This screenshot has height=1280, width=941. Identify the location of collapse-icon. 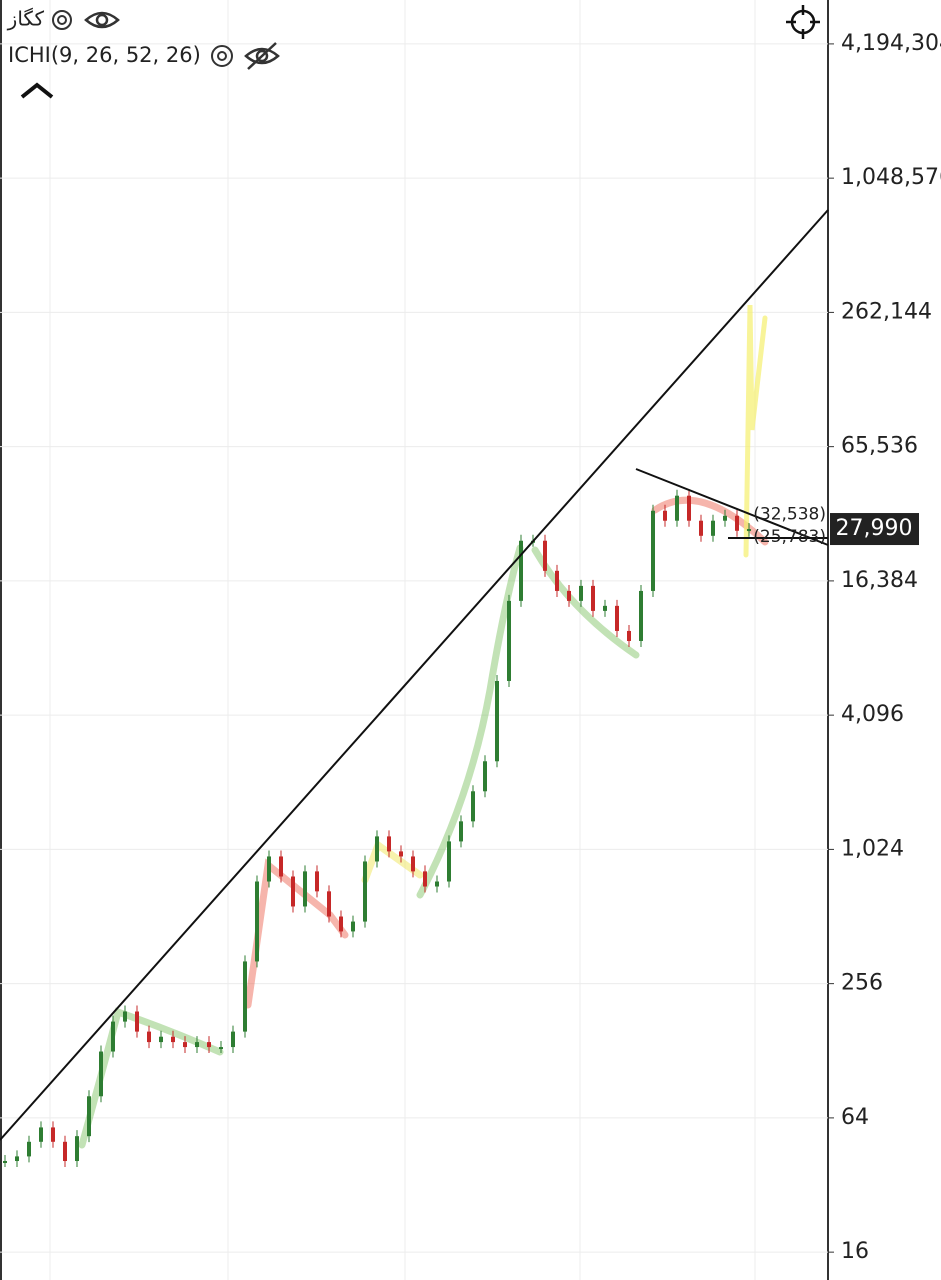
(37, 90).